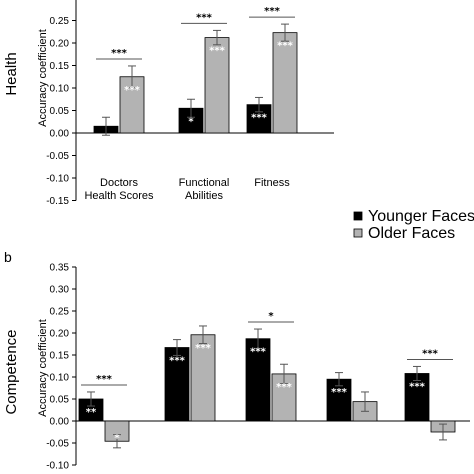 This screenshot has height=474, width=474. I want to click on legend-label: Older Faces, so click(411, 233).